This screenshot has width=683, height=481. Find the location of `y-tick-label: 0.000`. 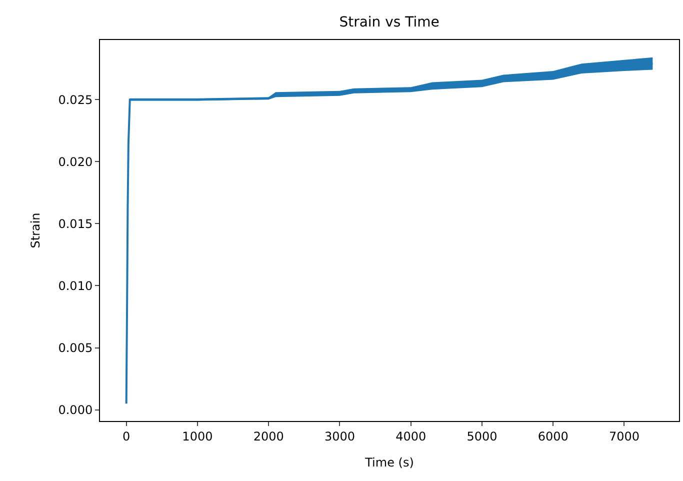

y-tick-label: 0.000 is located at coordinates (75, 410).